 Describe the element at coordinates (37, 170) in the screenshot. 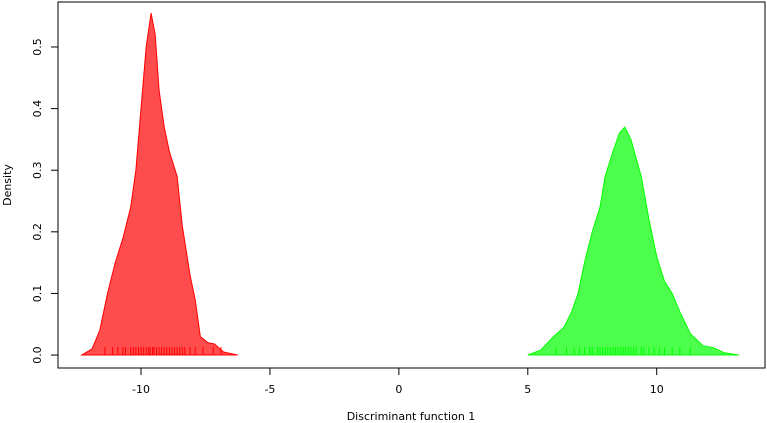

I see `y-tick-label: 0.3` at that location.